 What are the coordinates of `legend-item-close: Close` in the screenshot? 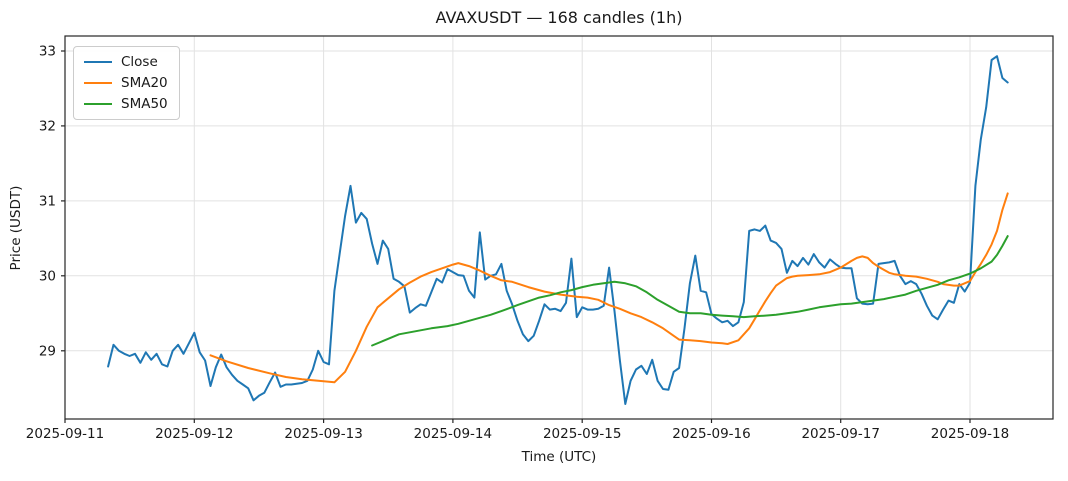 It's located at (126, 62).